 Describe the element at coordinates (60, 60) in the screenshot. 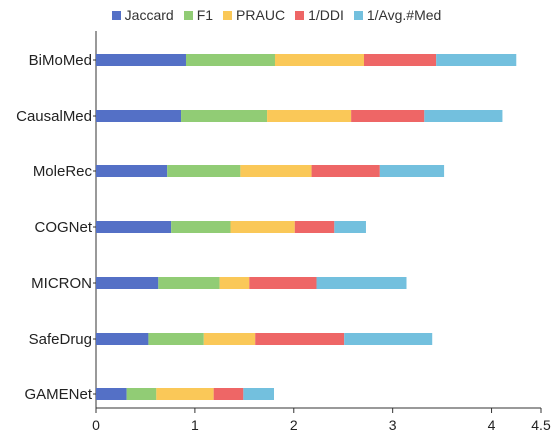

I see `y-tick-label-0: BiMoMed` at that location.